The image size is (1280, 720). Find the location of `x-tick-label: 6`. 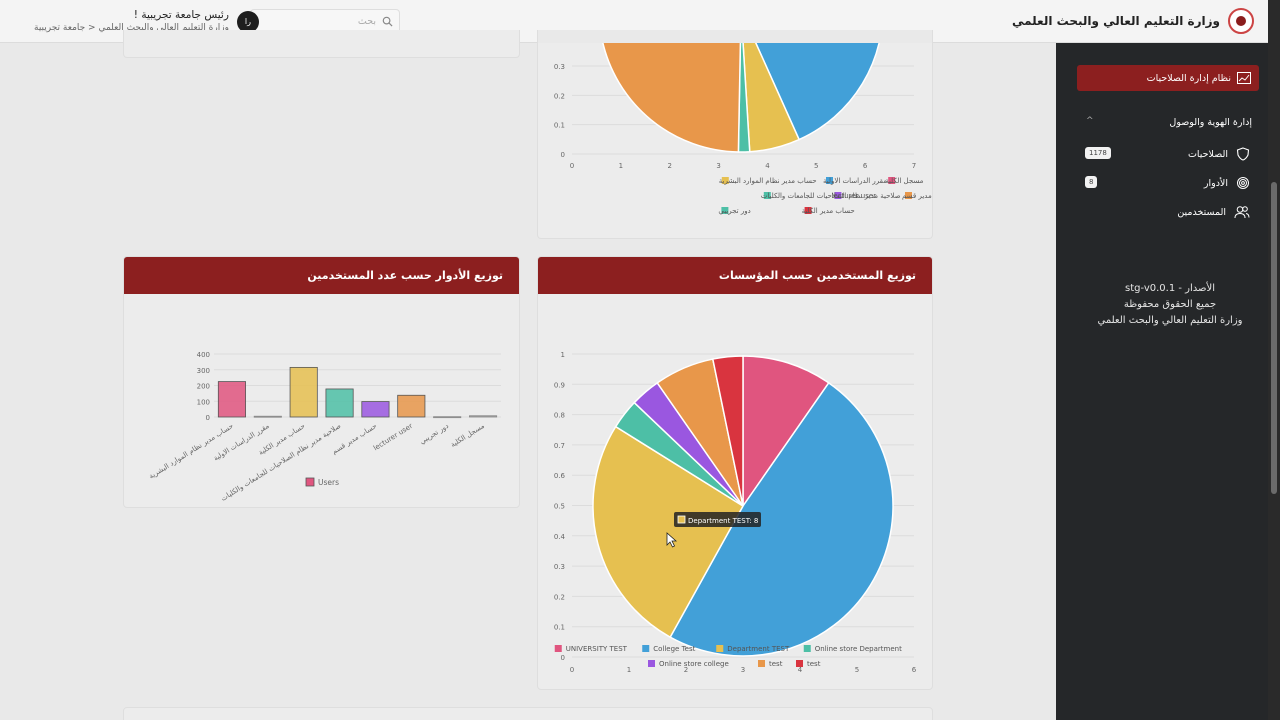

x-tick-label: 6 is located at coordinates (865, 166).